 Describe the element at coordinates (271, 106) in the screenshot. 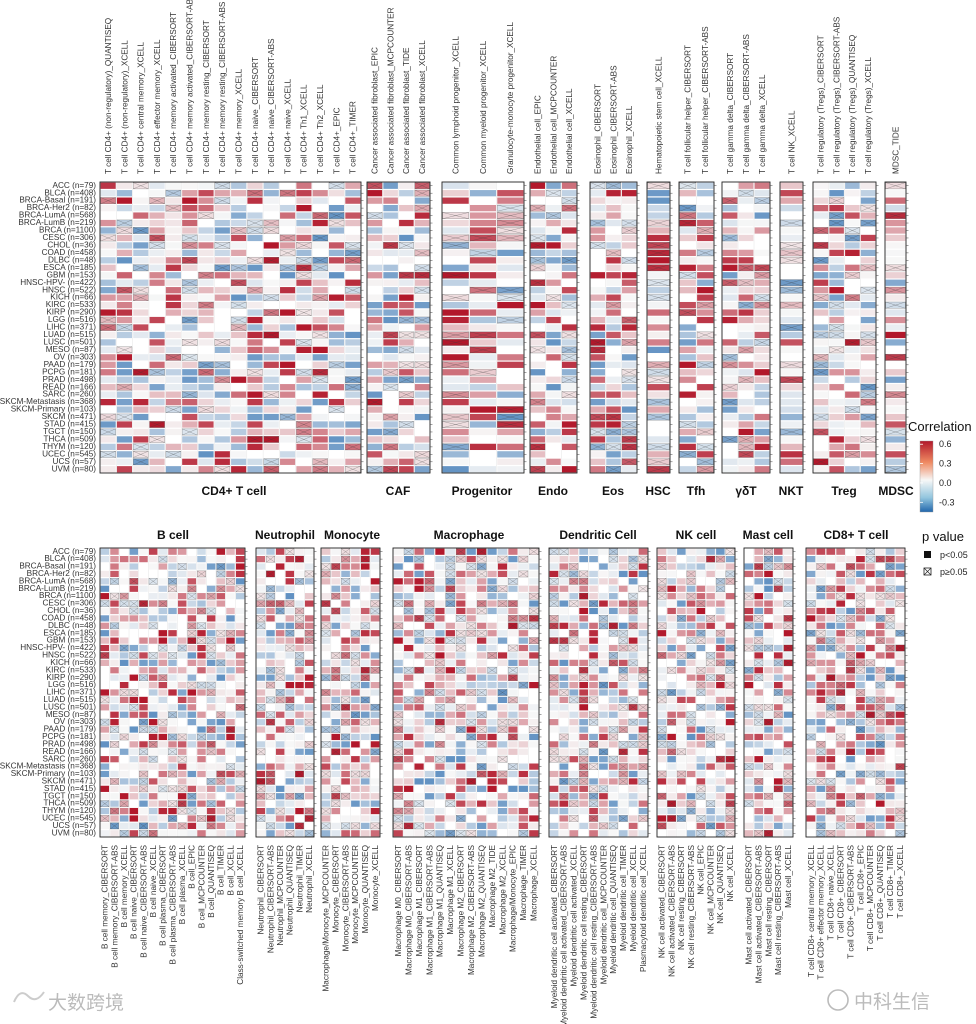

I see `column-label-t-cell-cd4-naive-cibersort-abs: T cell CD4+ naive_CIBERSORT-ABS` at that location.